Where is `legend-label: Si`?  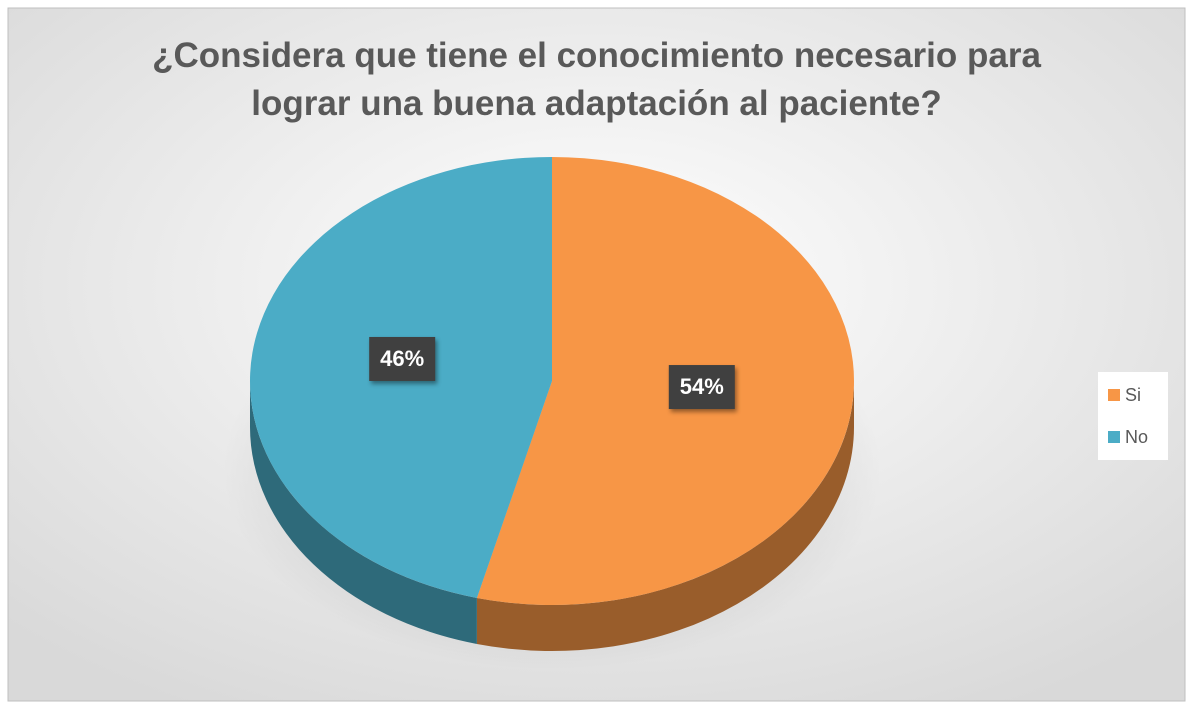
legend-label: Si is located at coordinates (1133, 395).